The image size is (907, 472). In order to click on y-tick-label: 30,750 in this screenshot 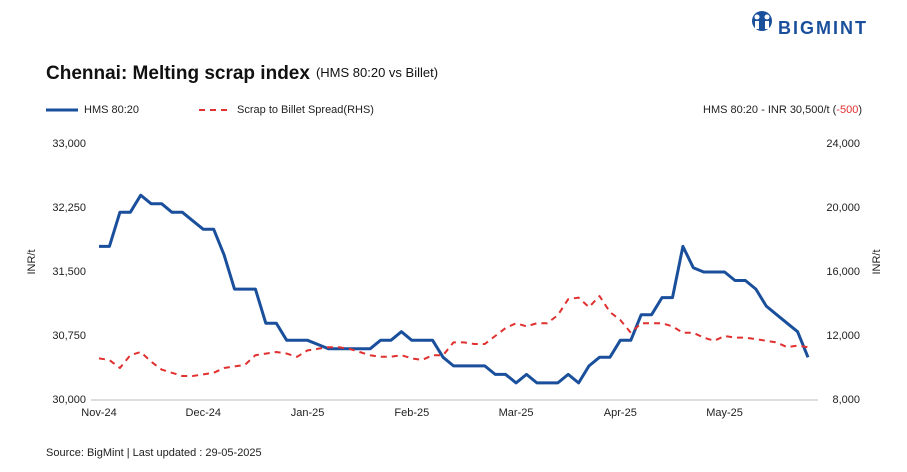, I will do `click(69, 336)`.